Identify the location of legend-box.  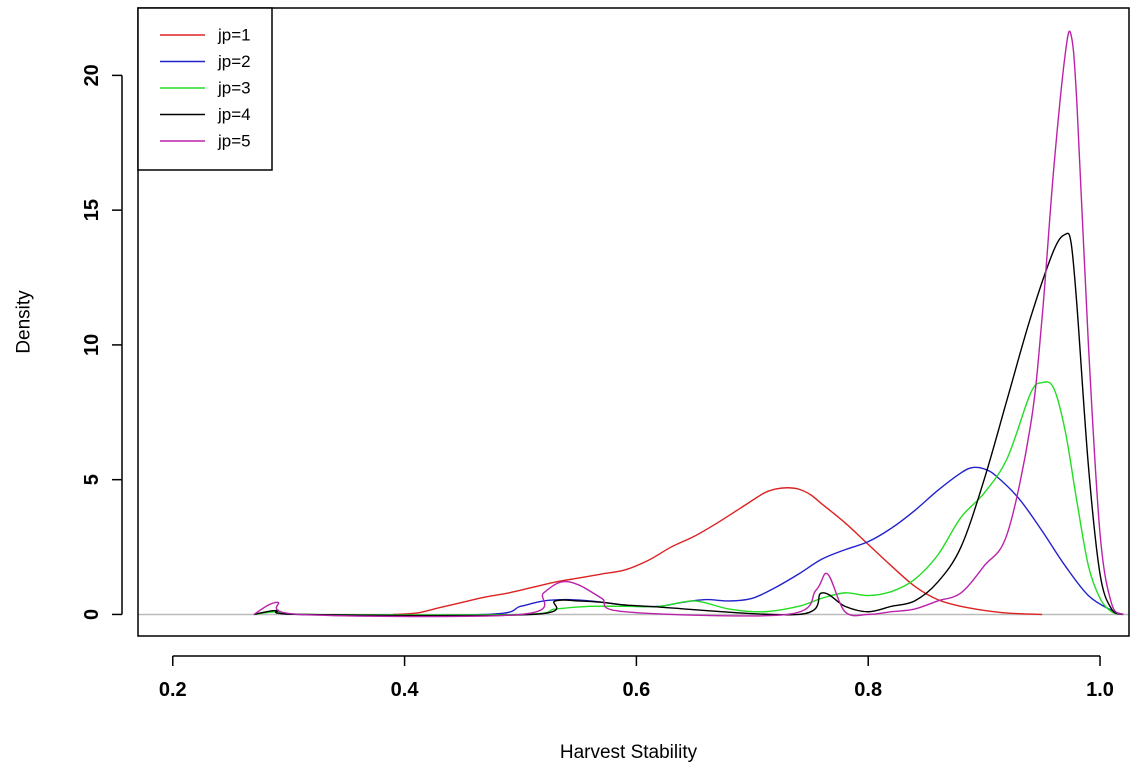
(205, 89).